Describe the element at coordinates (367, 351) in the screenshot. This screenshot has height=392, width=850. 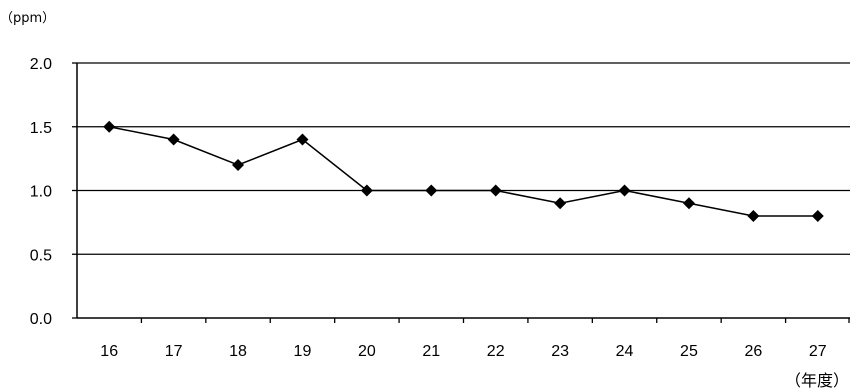
I see `x-tick-label: 20` at that location.